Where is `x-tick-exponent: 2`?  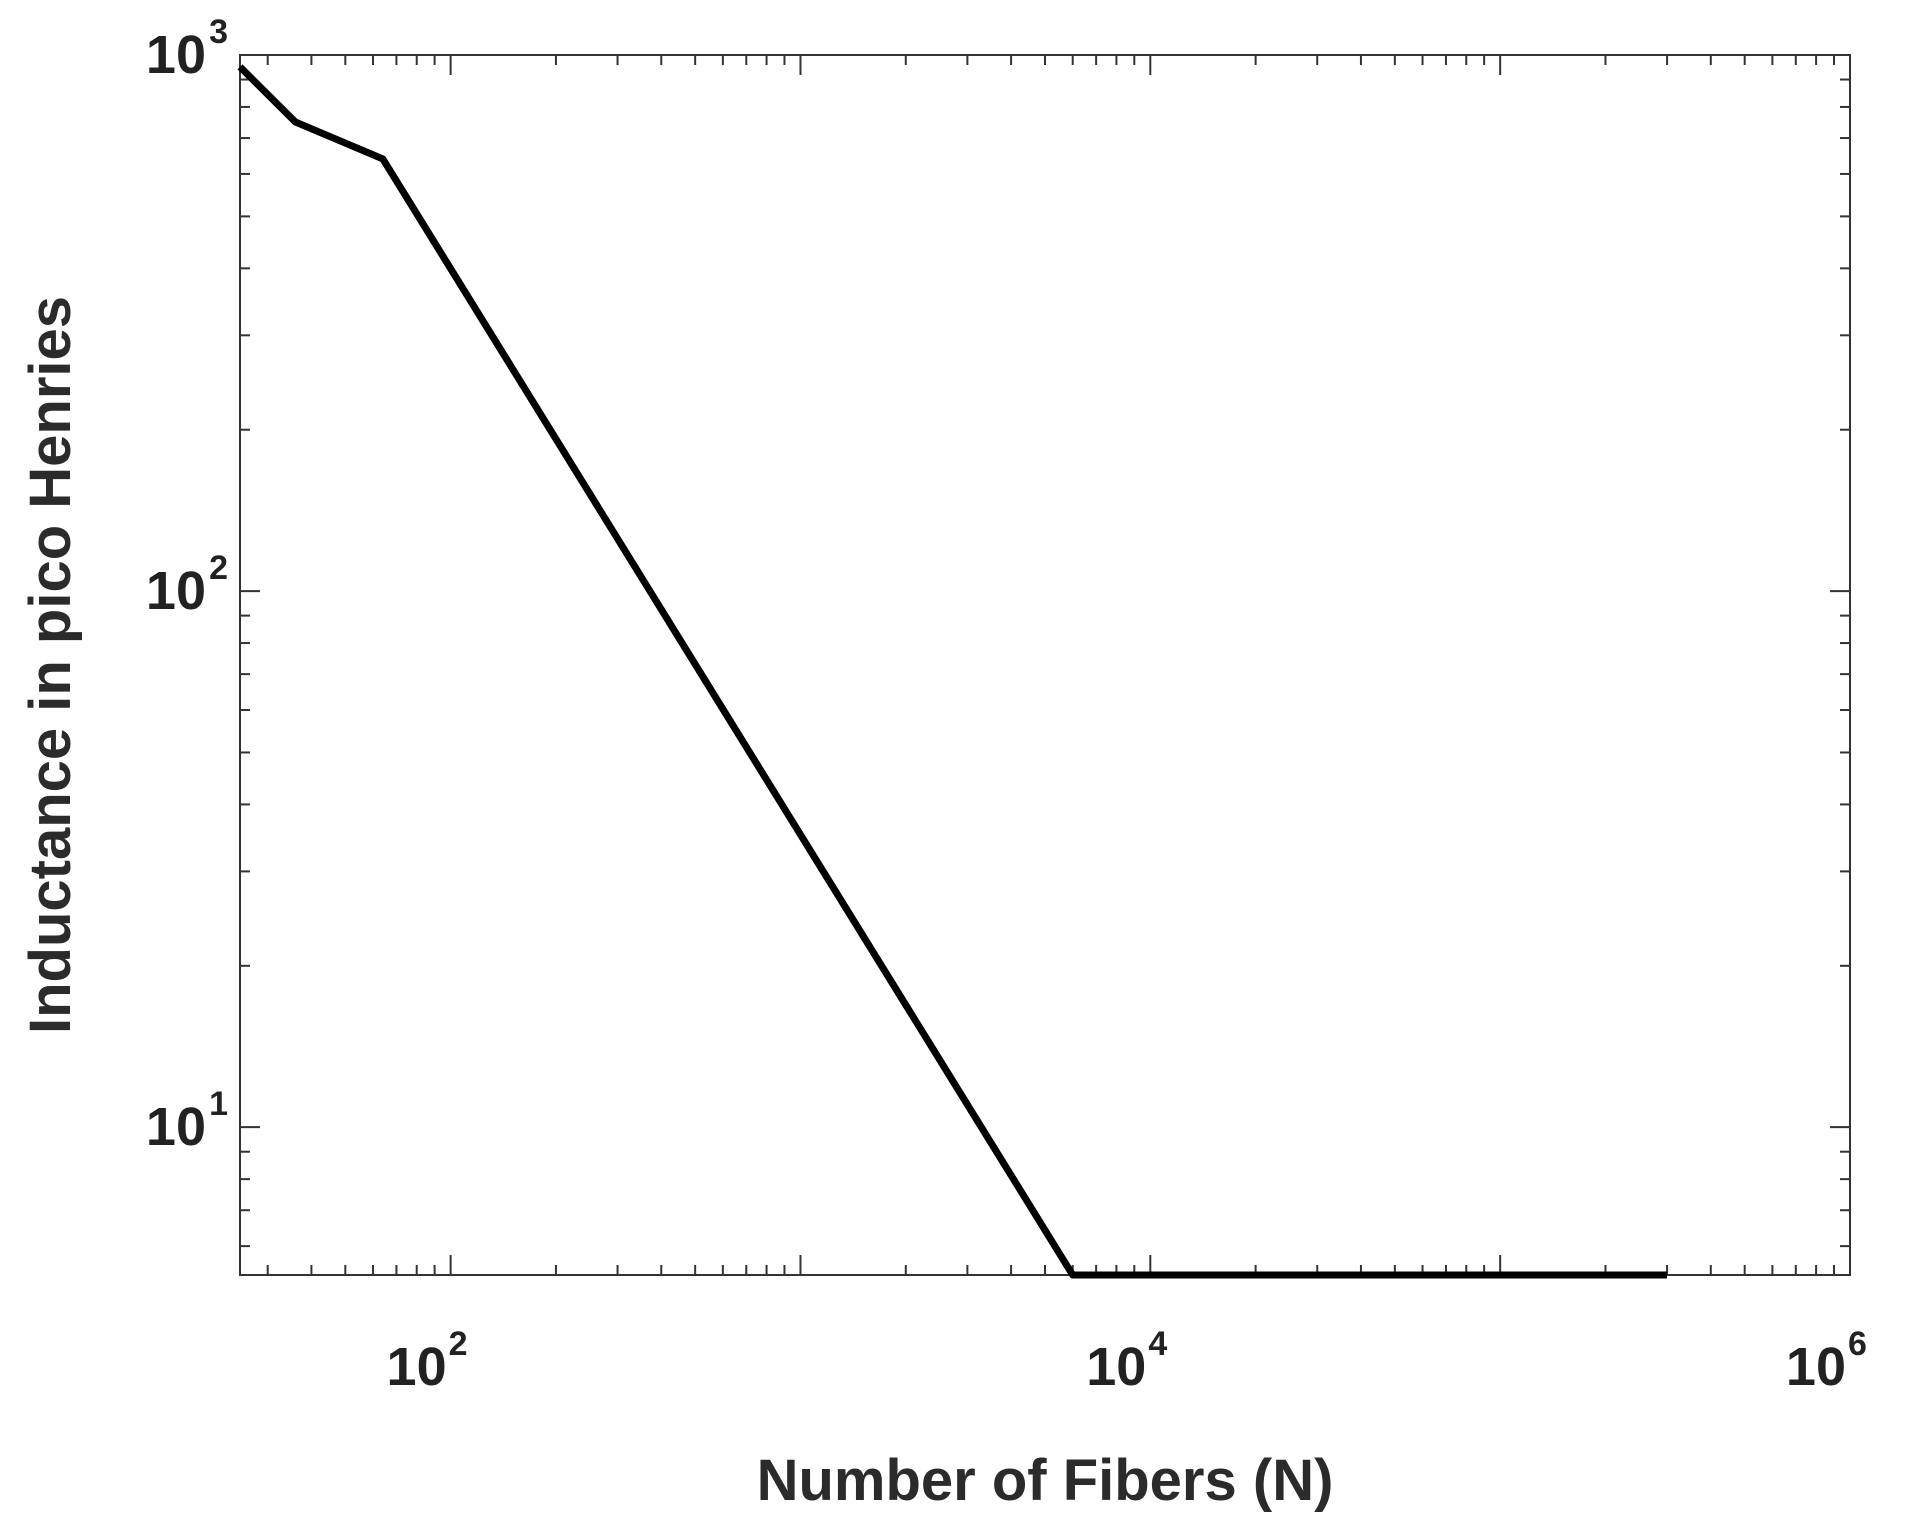 x-tick-exponent: 2 is located at coordinates (458, 1344).